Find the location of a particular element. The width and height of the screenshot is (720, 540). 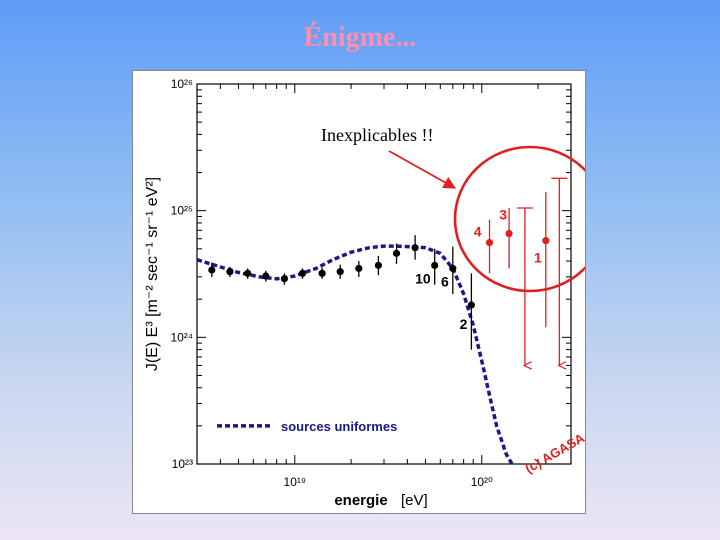

outlier-point-label: 3 is located at coordinates (503, 215).